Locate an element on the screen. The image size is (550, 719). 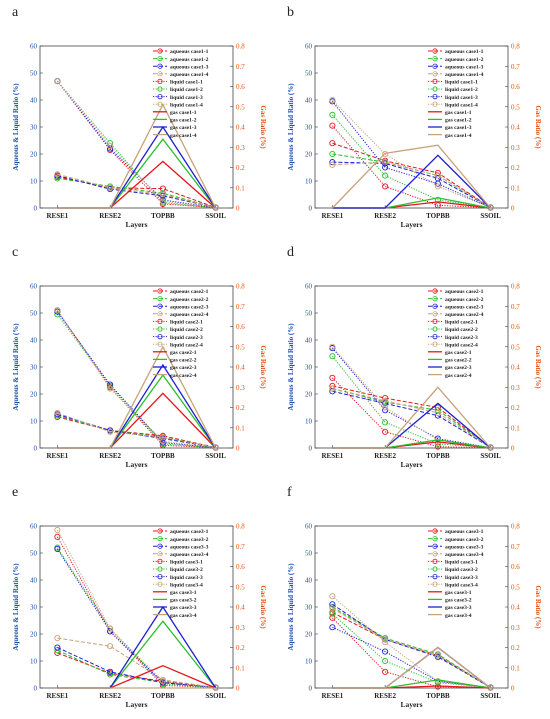
y2-tick-label: 0.1 is located at coordinates (240, 428).